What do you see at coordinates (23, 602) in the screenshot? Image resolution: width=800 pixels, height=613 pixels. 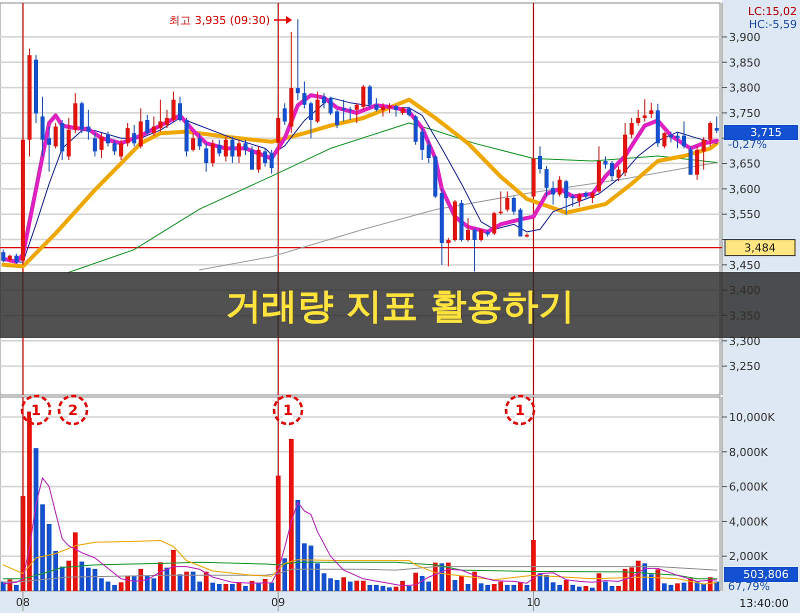 I see `x-tick-label: 08` at bounding box center [23, 602].